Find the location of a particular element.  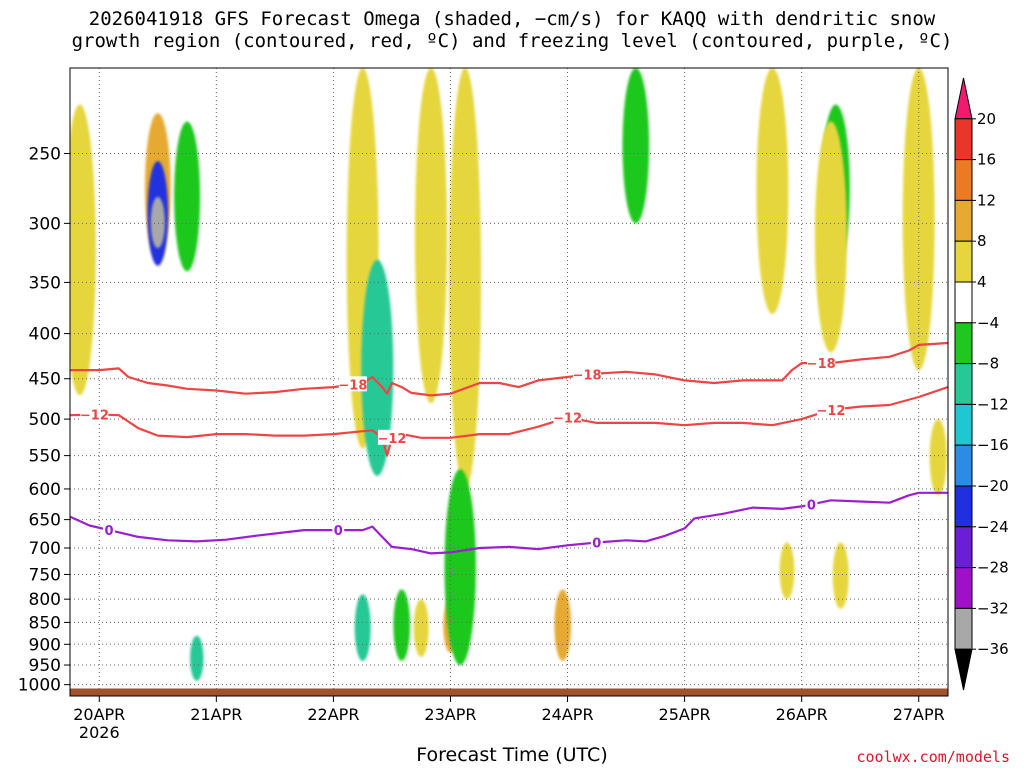

contour-label-2-0: 0 is located at coordinates (108, 531).